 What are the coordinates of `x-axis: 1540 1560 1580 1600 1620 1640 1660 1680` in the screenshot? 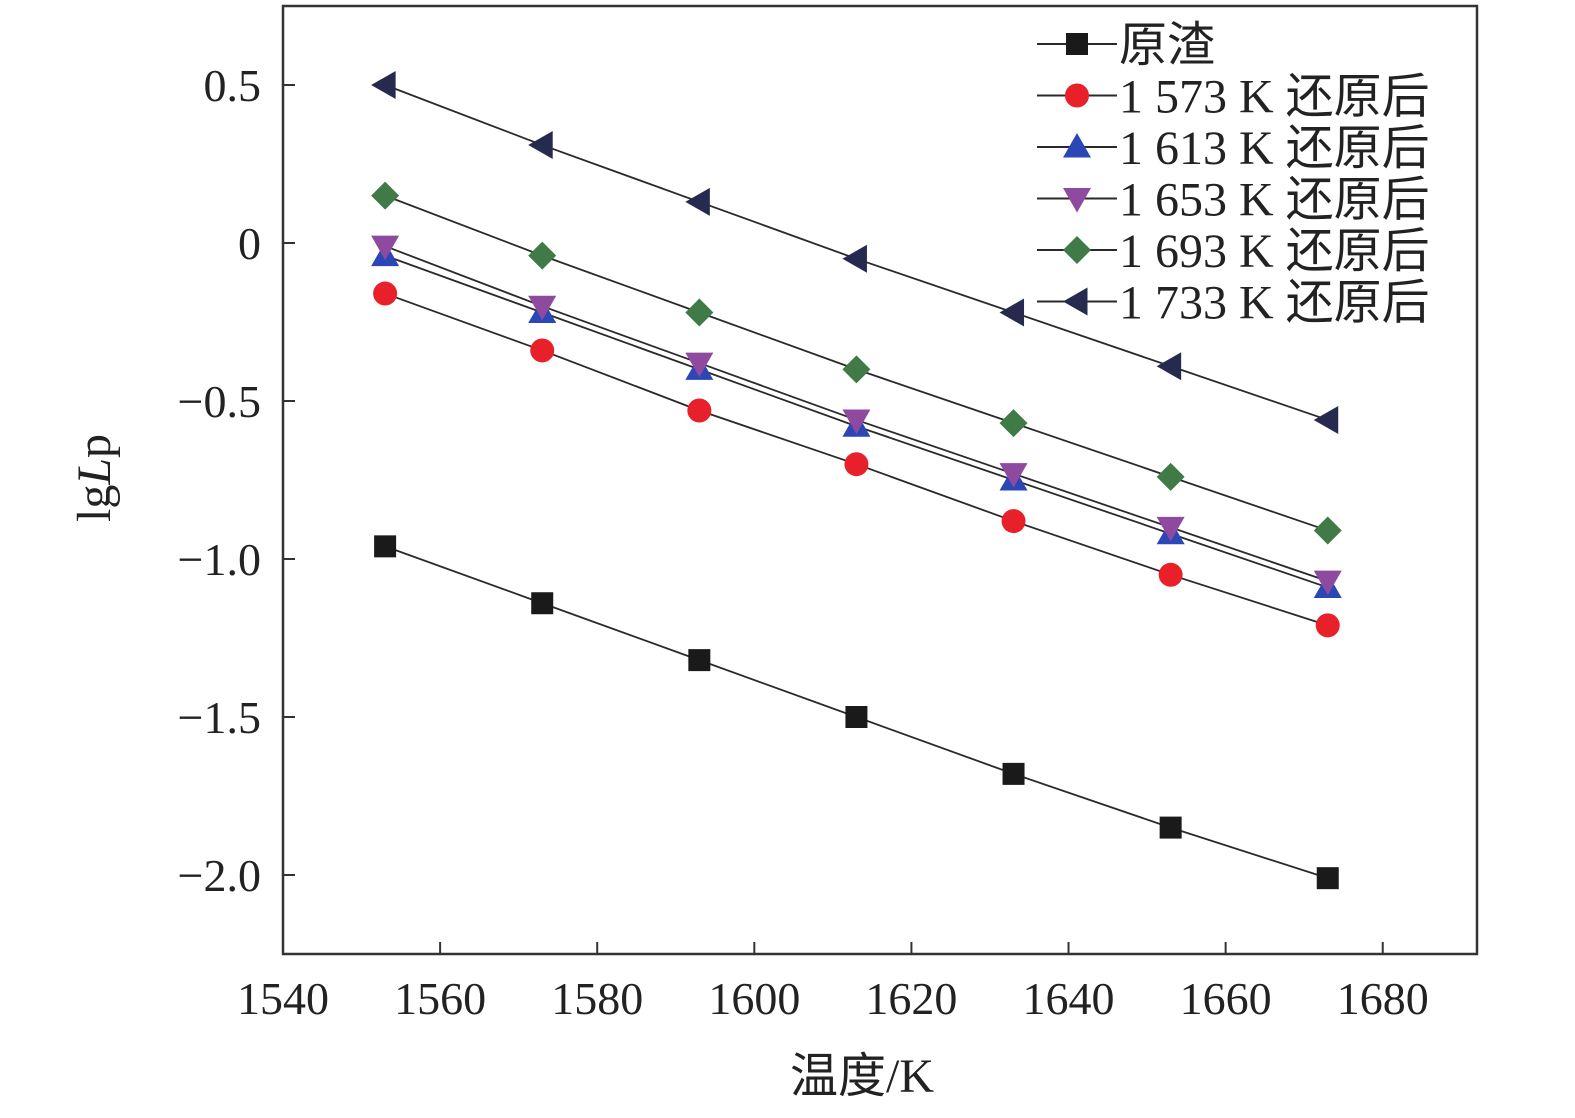 It's located at (833, 983).